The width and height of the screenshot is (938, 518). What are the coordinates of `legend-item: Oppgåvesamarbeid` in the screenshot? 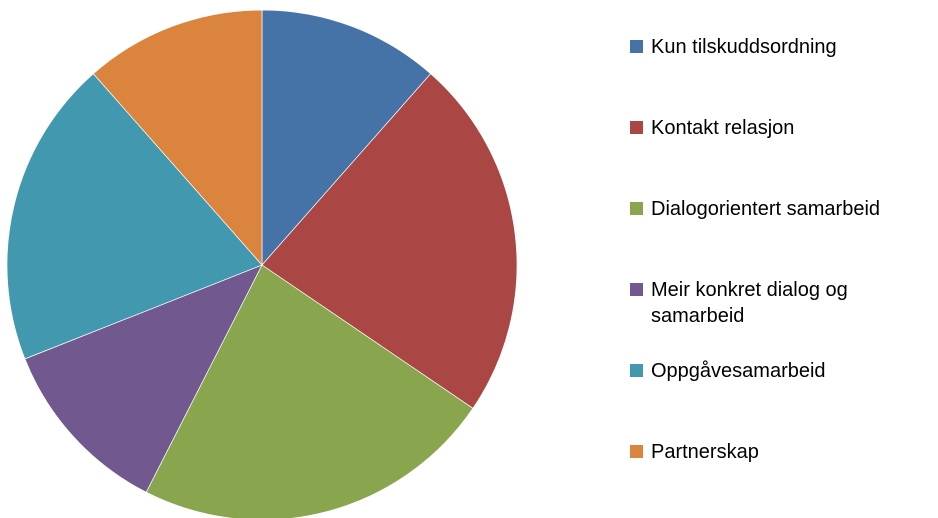 It's located at (780, 371).